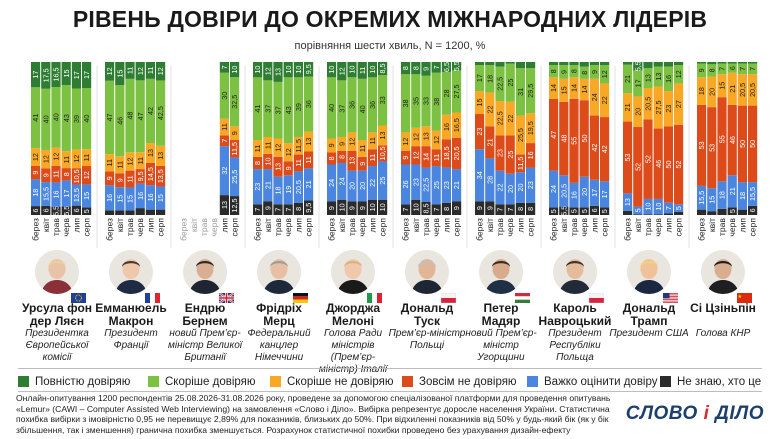  What do you see at coordinates (66, 227) in the screenshot?
I see `wave-label: черв` at bounding box center [66, 227].